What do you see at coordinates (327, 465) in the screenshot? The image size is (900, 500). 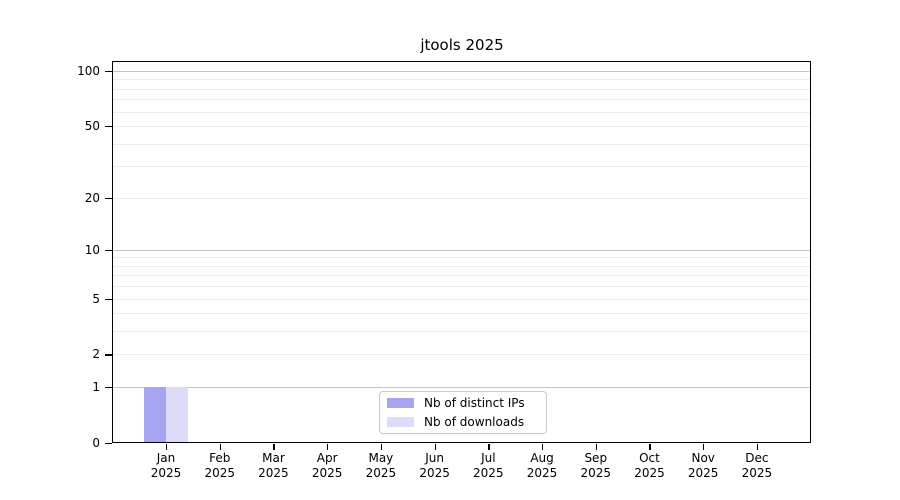 I see `x-axis-tick-label: Apr 2025` at bounding box center [327, 465].